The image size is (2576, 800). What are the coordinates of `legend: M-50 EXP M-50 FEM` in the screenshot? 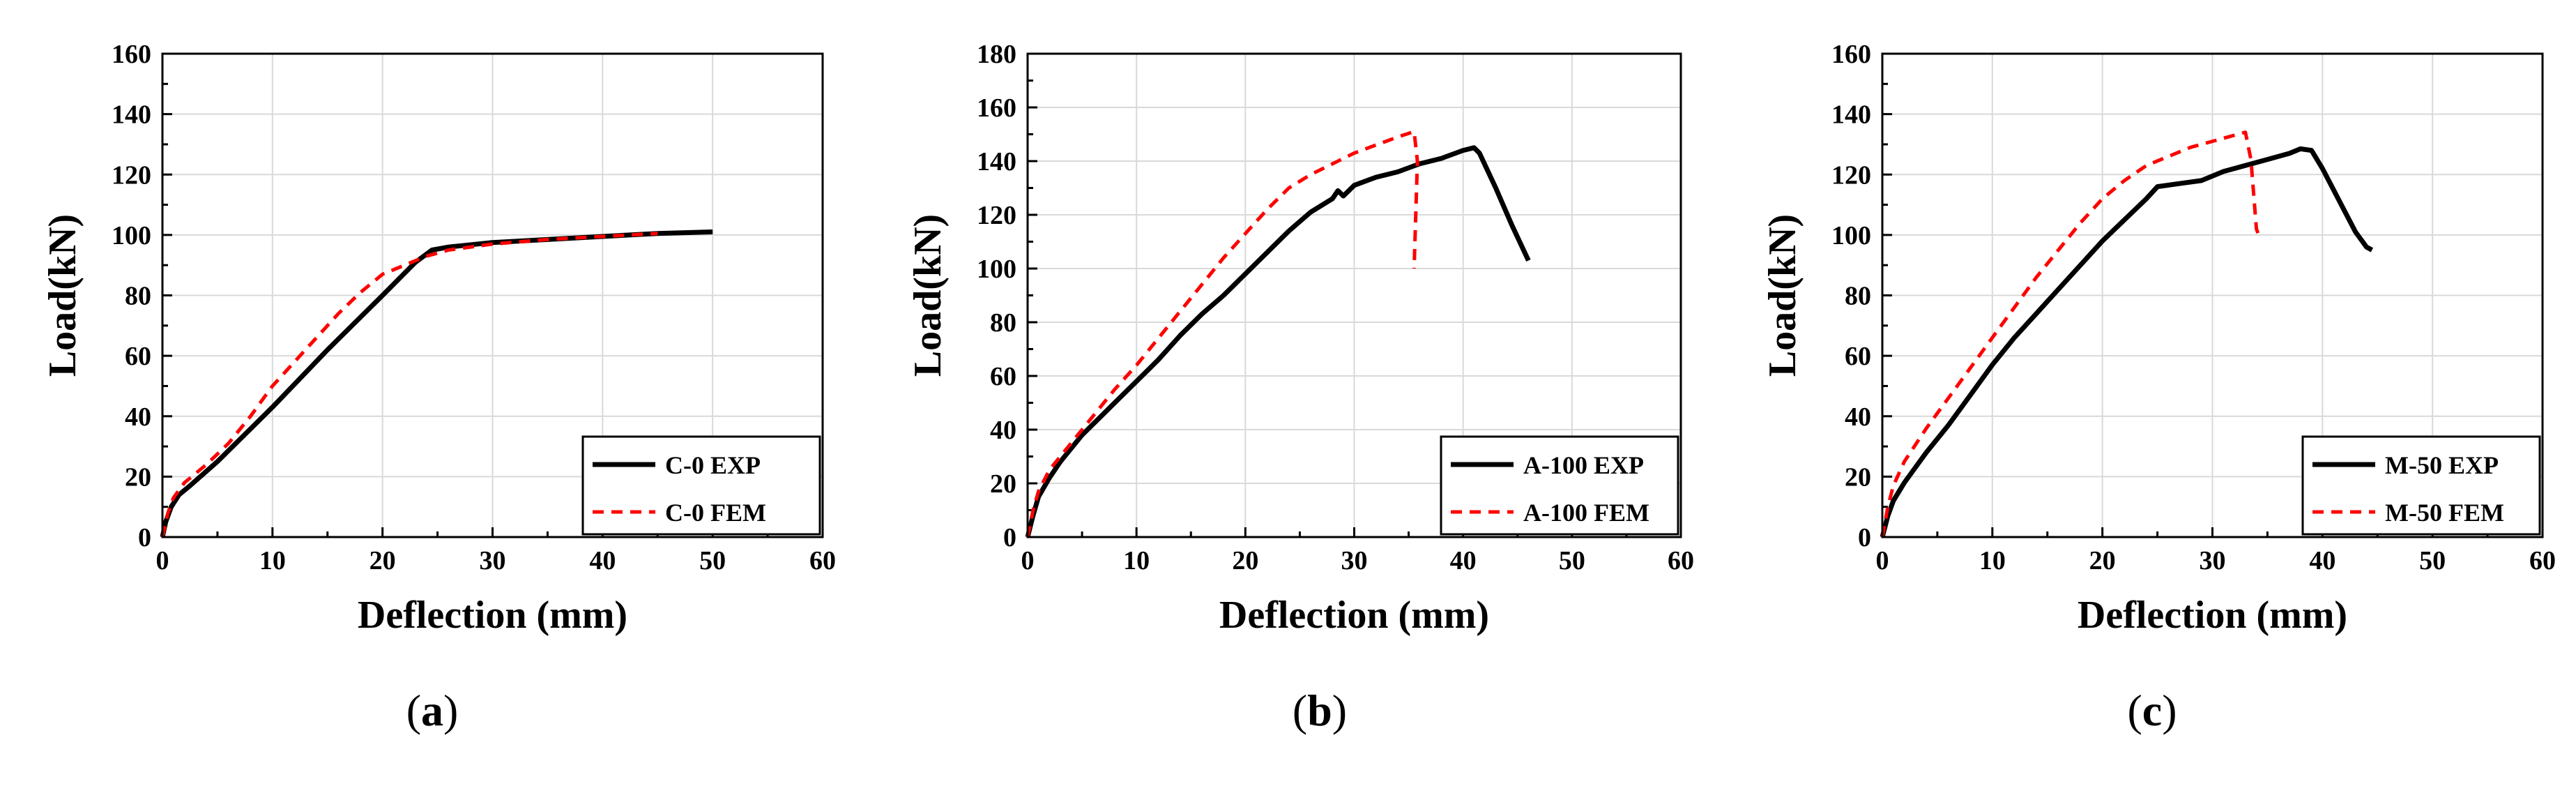 It's located at (2421, 486).